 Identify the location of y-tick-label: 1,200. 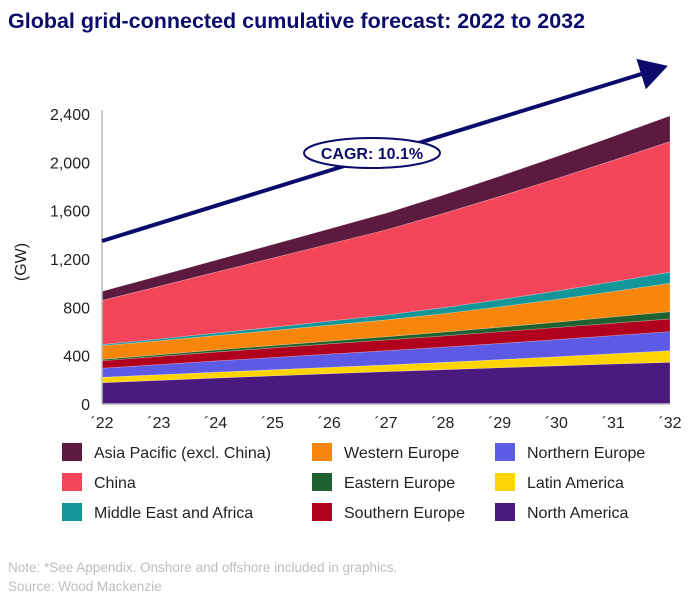
(70, 260).